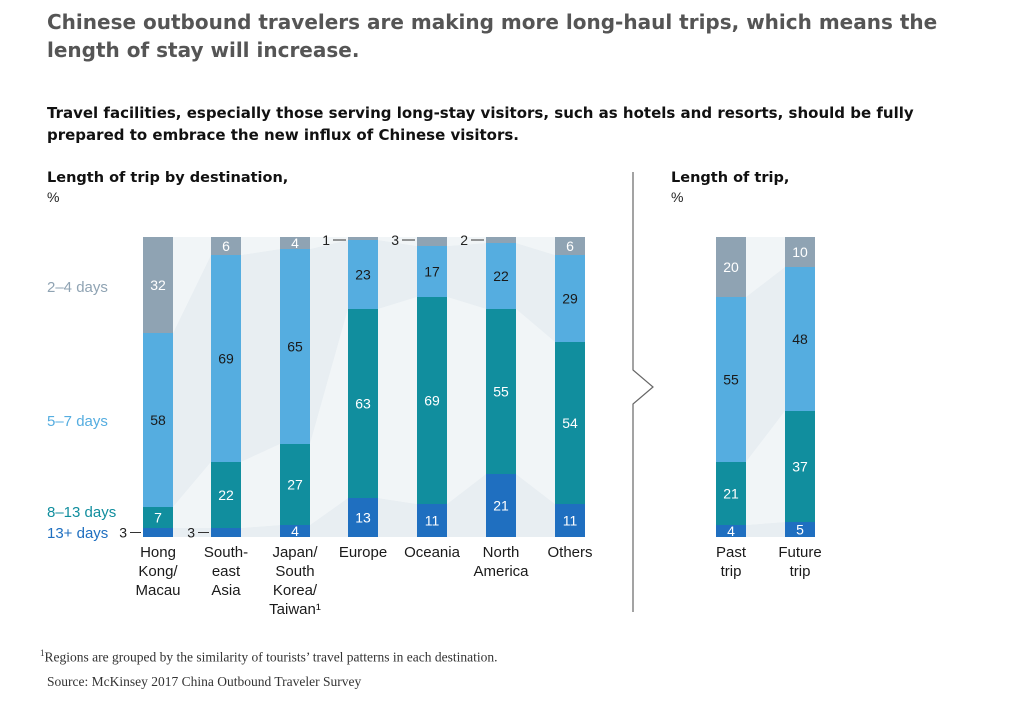 The width and height of the screenshot is (1024, 707). I want to click on destination-category-label: Korea/, so click(295, 590).